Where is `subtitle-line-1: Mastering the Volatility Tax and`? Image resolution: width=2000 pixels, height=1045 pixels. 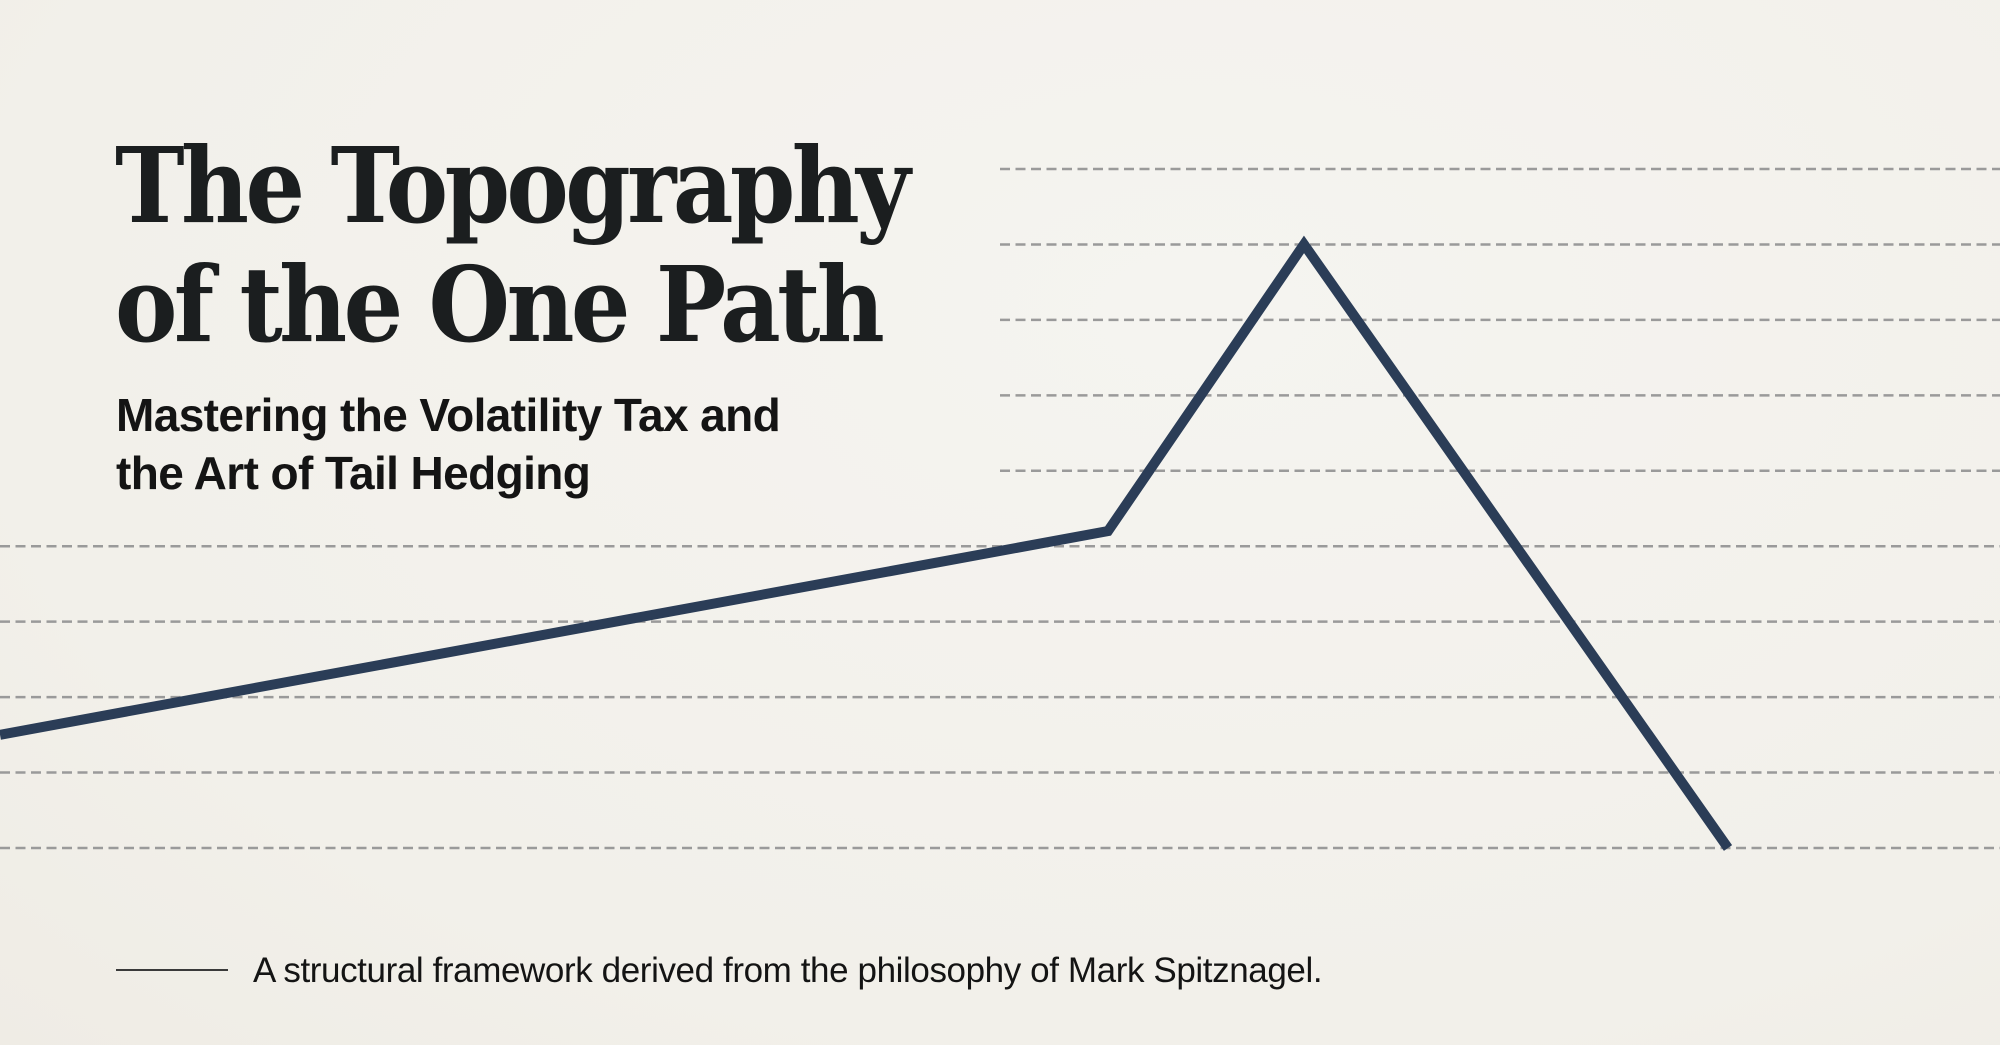 subtitle-line-1: Mastering the Volatility Tax and is located at coordinates (448, 415).